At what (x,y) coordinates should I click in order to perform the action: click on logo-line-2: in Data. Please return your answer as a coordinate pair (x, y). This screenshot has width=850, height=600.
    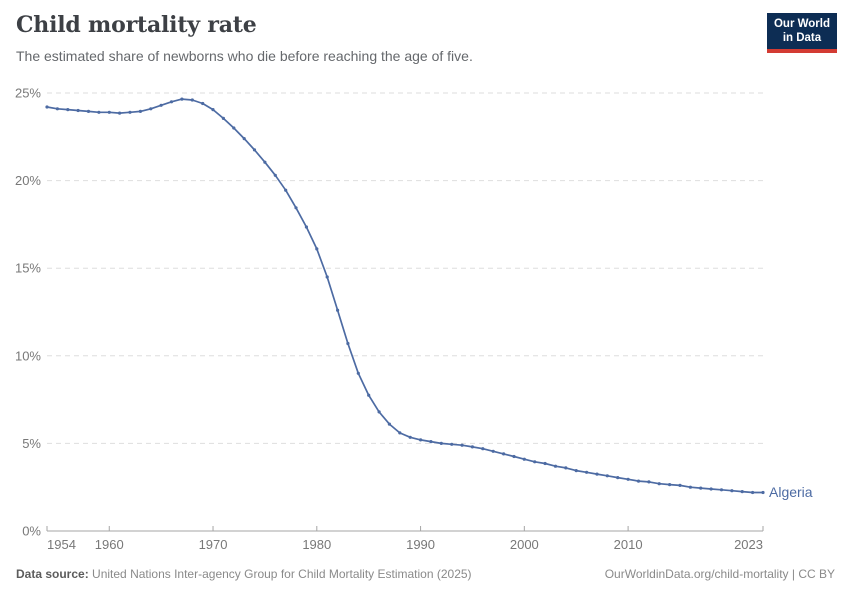
    Looking at the image, I should click on (802, 38).